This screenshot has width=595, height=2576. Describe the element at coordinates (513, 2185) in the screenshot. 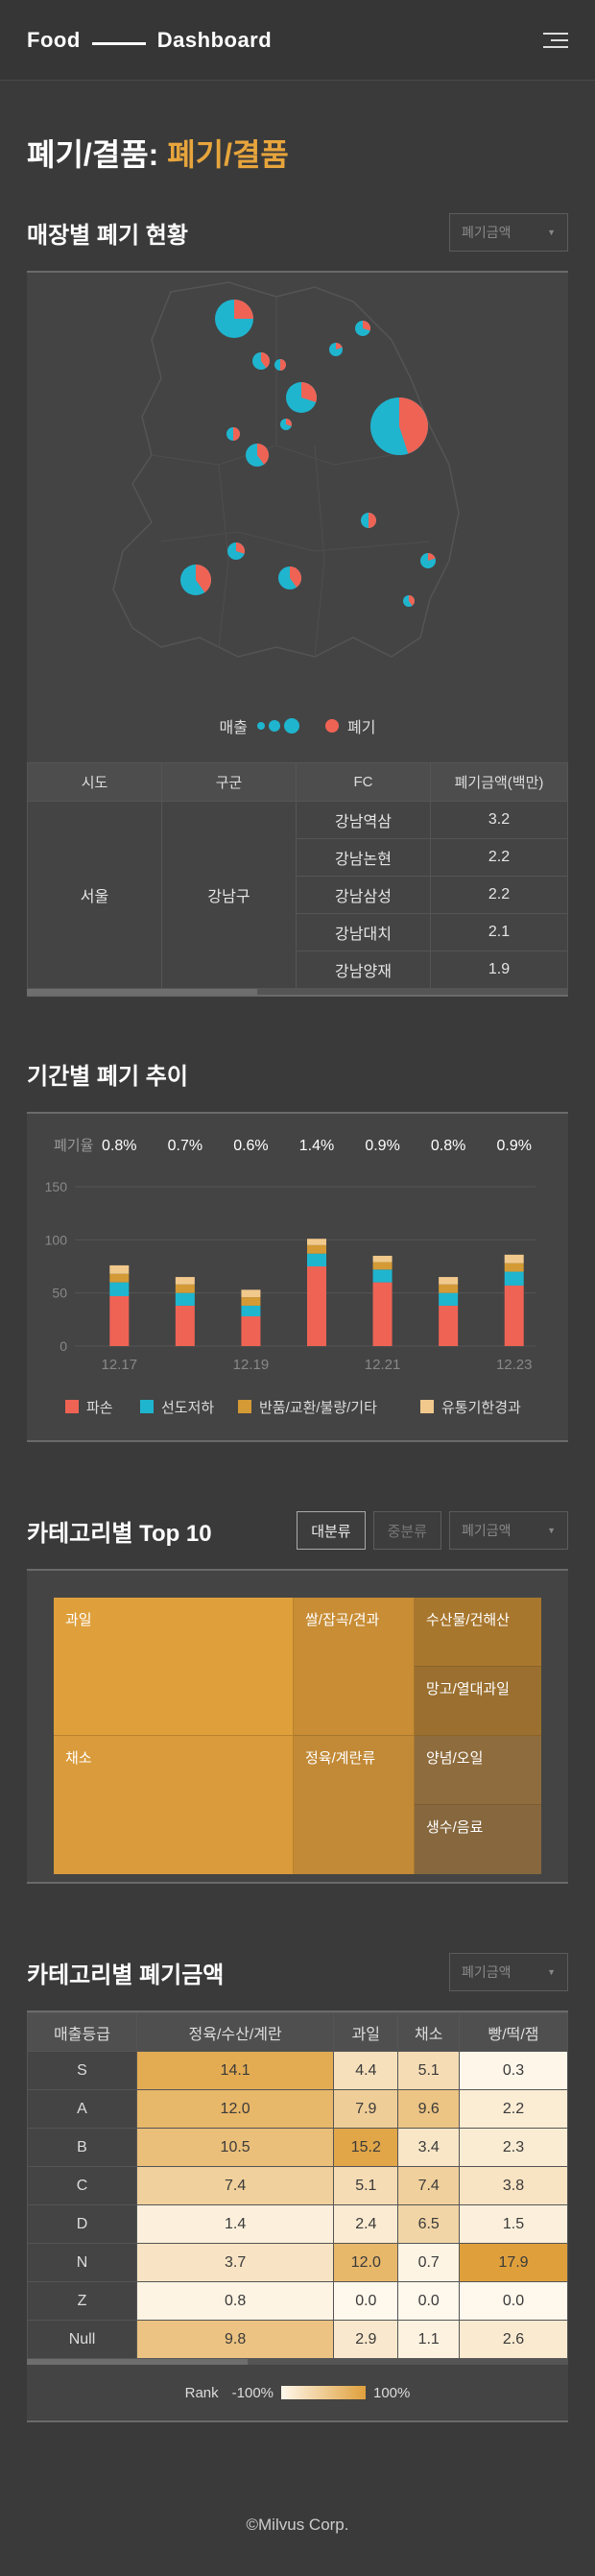

I see `heat-cell: 3.8` at that location.